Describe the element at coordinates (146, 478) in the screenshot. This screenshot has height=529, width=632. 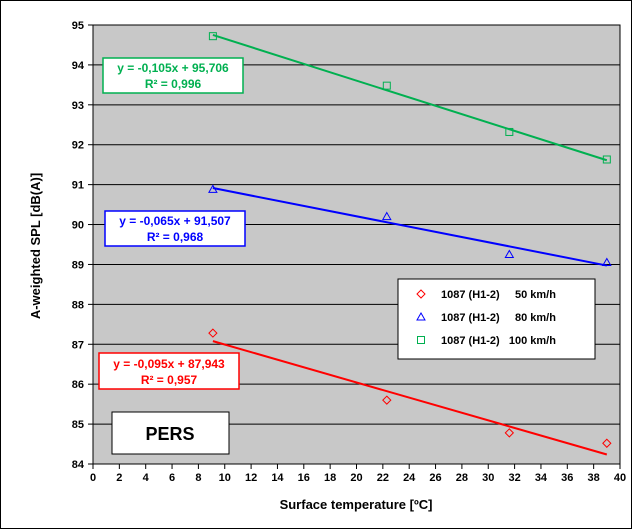
I see `x-tick-label-4: 4` at that location.